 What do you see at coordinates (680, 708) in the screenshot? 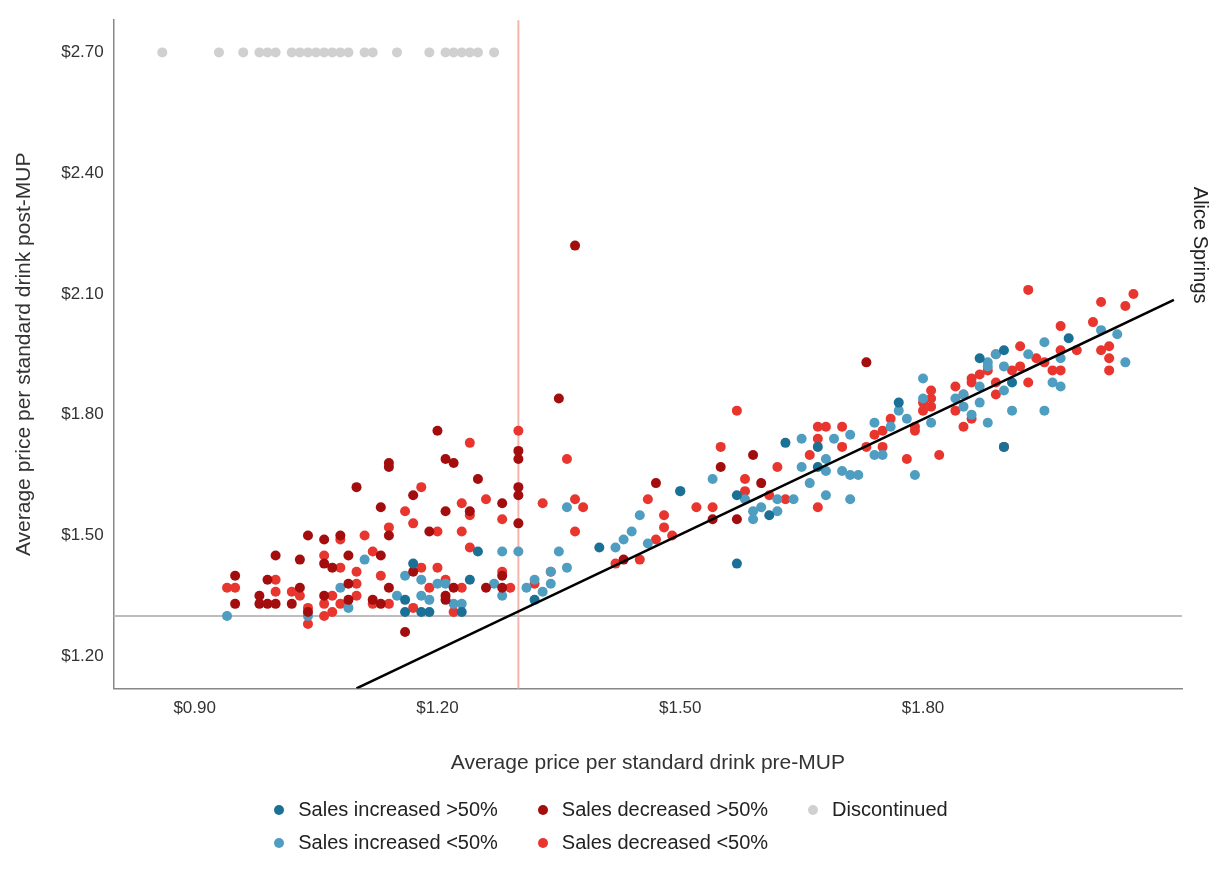
I see `x-tick-label: $1.50` at bounding box center [680, 708].